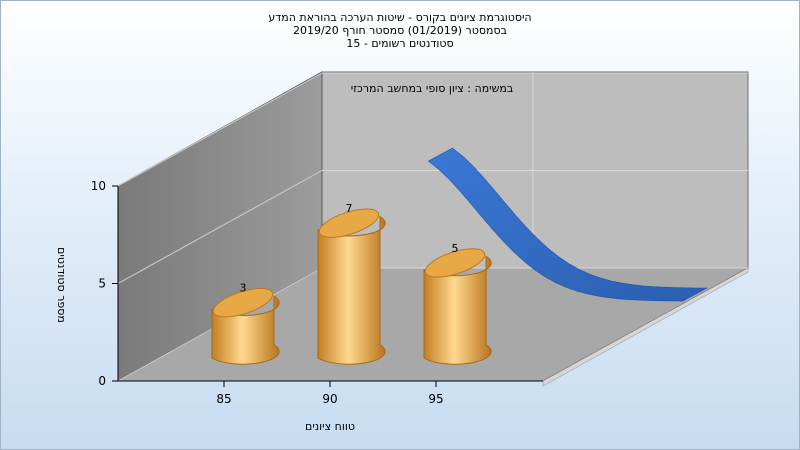 This screenshot has width=800, height=450. I want to click on legend-label: במשימה : ציון סופי במחשב המרכזי, so click(432, 88).